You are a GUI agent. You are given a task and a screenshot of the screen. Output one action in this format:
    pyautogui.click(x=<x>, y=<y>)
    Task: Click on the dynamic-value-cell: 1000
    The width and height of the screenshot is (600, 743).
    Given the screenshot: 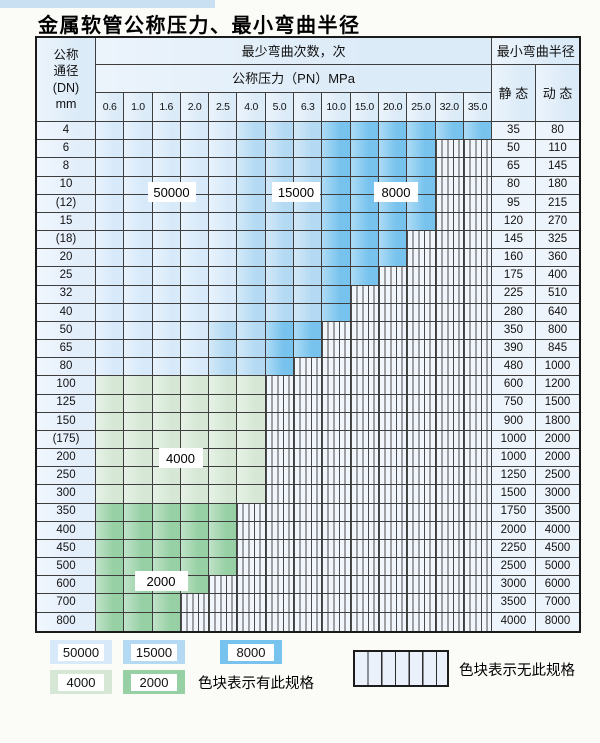 What is the action you would take?
    pyautogui.click(x=557, y=367)
    